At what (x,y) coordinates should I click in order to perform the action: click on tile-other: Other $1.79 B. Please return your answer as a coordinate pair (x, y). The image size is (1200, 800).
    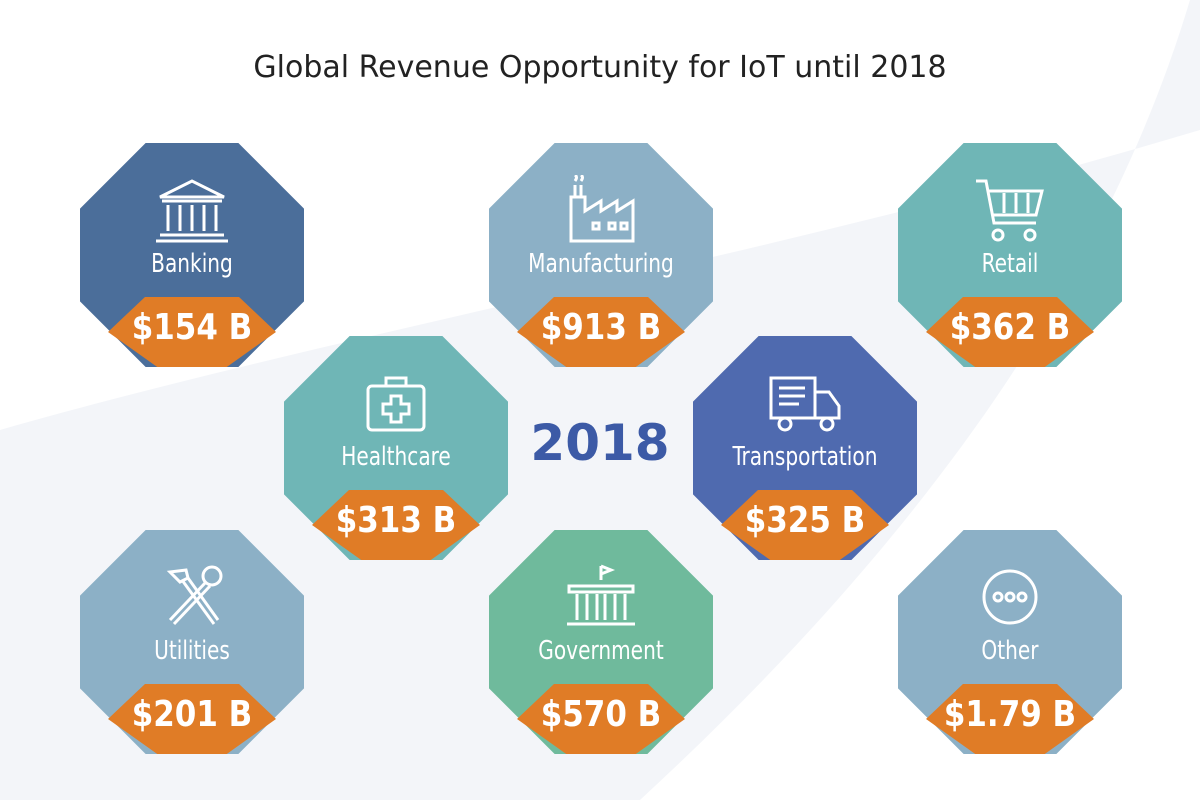
    Looking at the image, I should click on (1010, 642).